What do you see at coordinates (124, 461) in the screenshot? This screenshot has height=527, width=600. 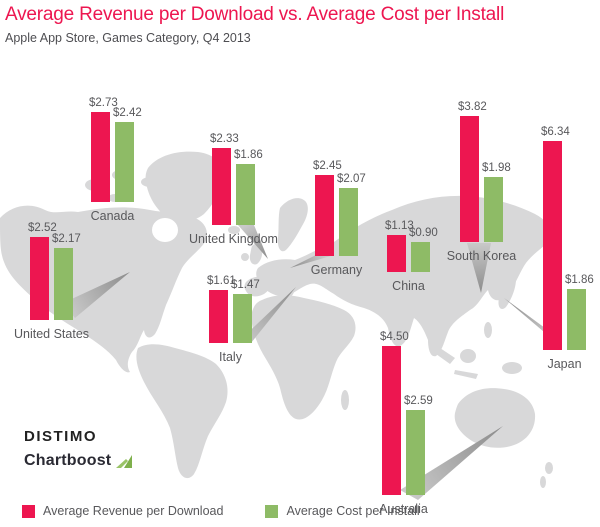 I see `chartboost-ramp-icon` at bounding box center [124, 461].